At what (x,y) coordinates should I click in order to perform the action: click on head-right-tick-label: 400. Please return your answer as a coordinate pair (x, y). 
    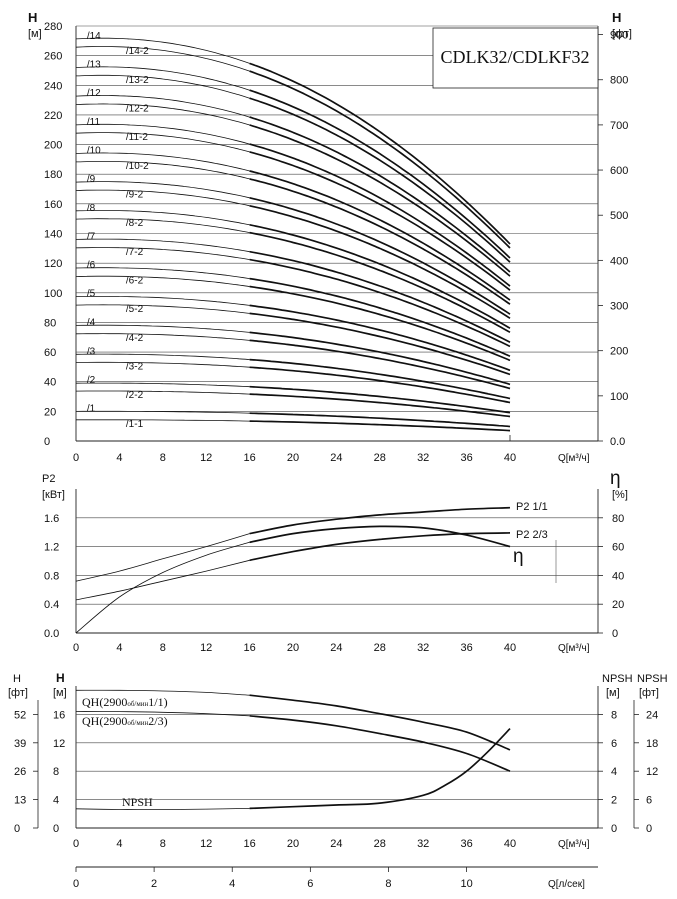
    Looking at the image, I should click on (619, 261).